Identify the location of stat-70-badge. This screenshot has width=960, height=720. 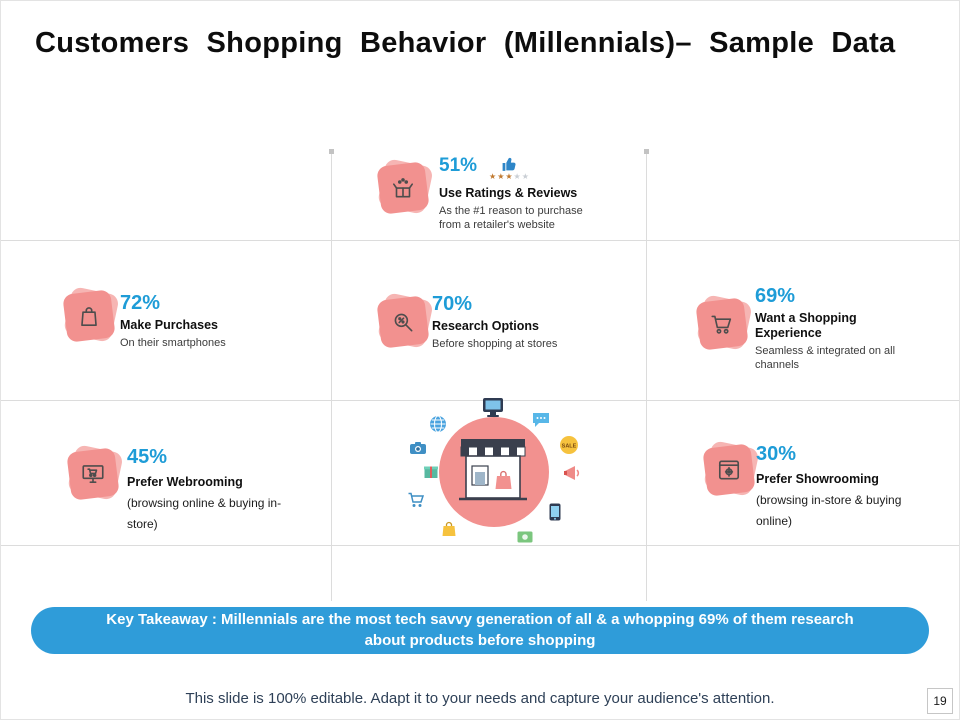
(405, 320).